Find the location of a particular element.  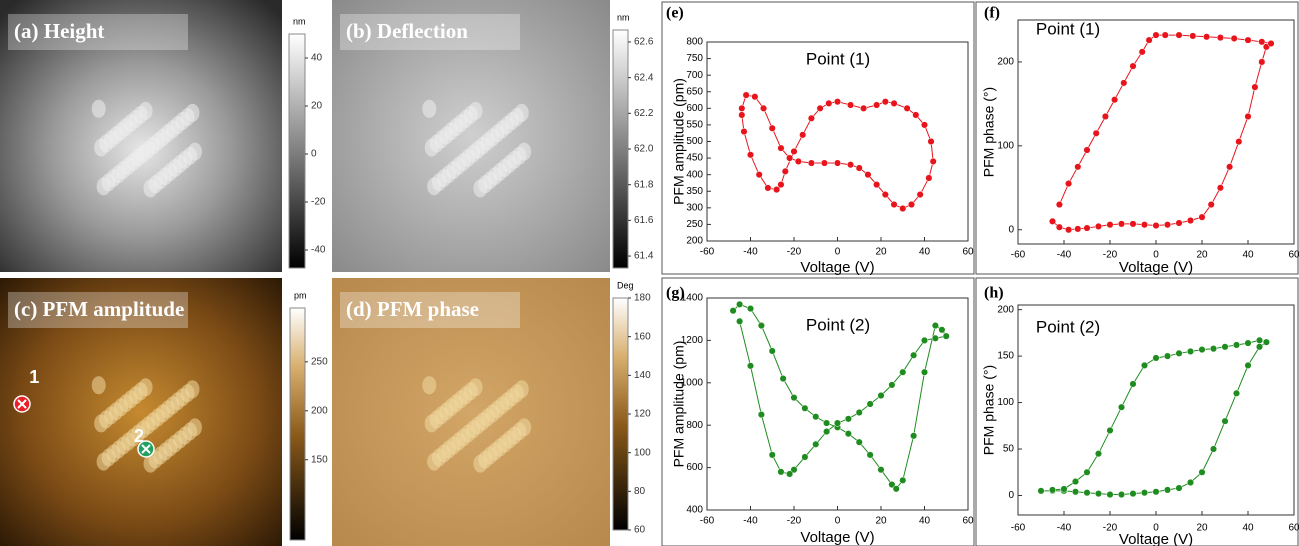

y-tick-label: 750 is located at coordinates (694, 58).